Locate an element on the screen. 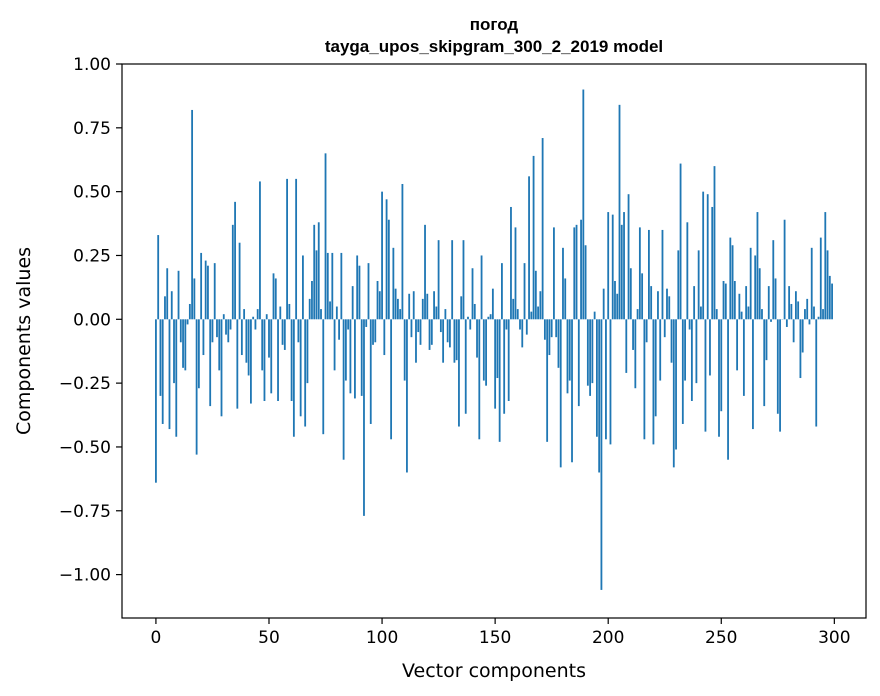 The image size is (880, 696). y-tick-label: 0.50 is located at coordinates (92, 193).